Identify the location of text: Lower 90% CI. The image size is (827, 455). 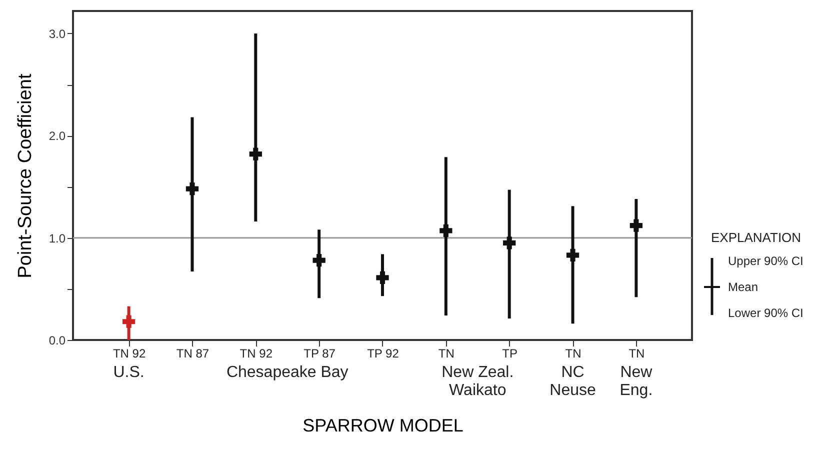
(766, 313).